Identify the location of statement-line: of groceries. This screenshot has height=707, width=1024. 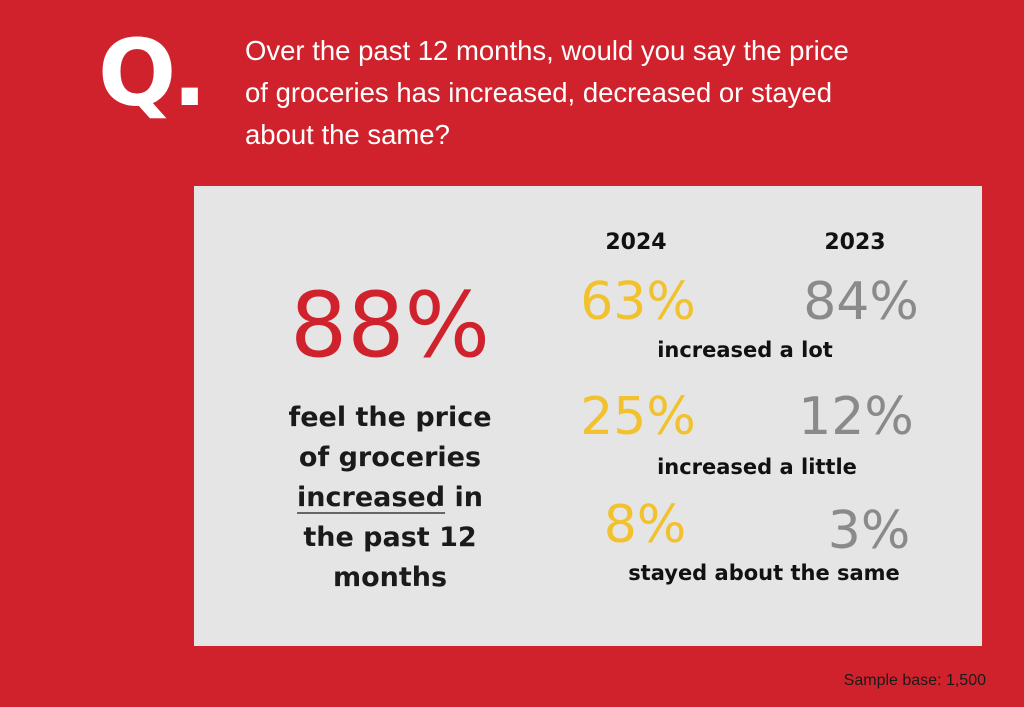
(390, 457).